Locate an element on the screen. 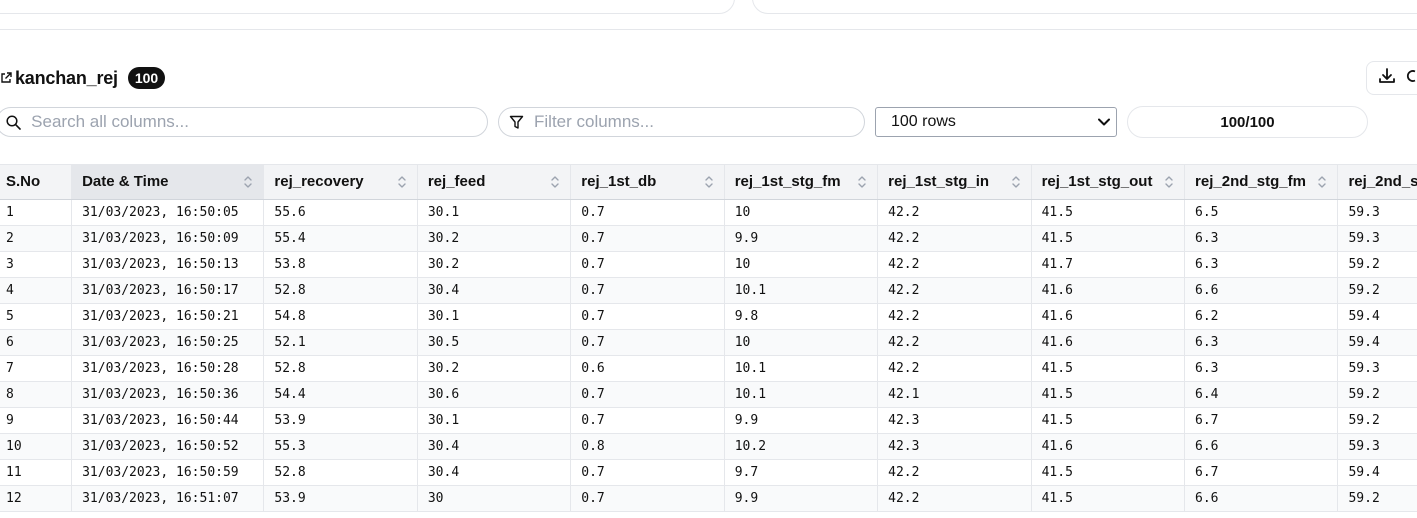 The width and height of the screenshot is (1417, 518). filter-field is located at coordinates (681, 122).